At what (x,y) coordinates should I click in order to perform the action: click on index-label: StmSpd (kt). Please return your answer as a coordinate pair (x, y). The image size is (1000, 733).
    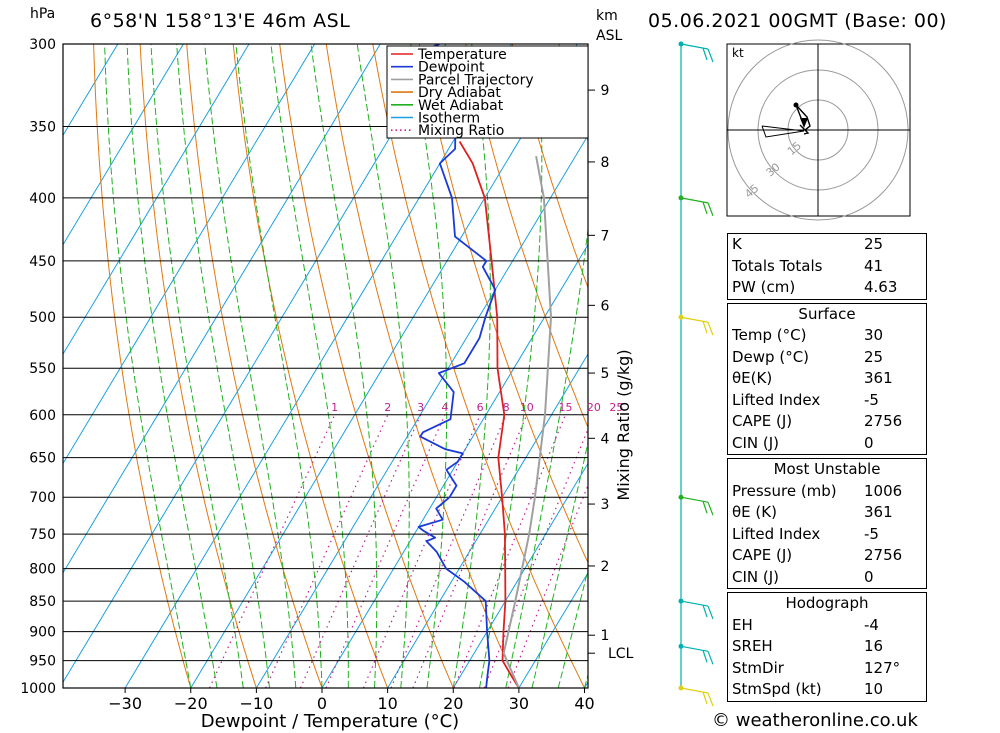
    Looking at the image, I should click on (777, 689).